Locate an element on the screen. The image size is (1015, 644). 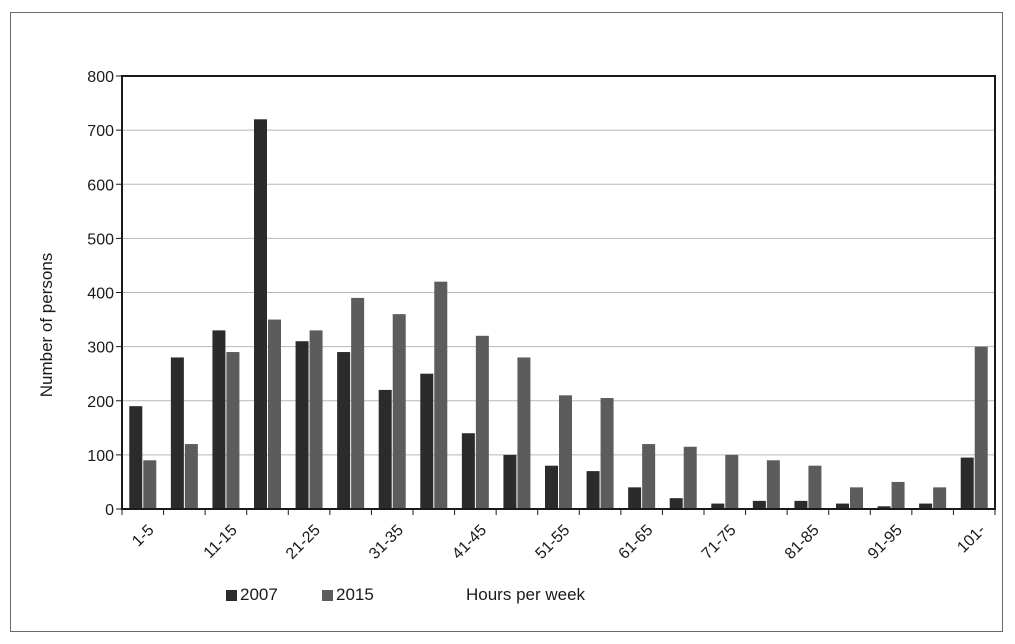
x-tick-label: 81-85 is located at coordinates (802, 542).